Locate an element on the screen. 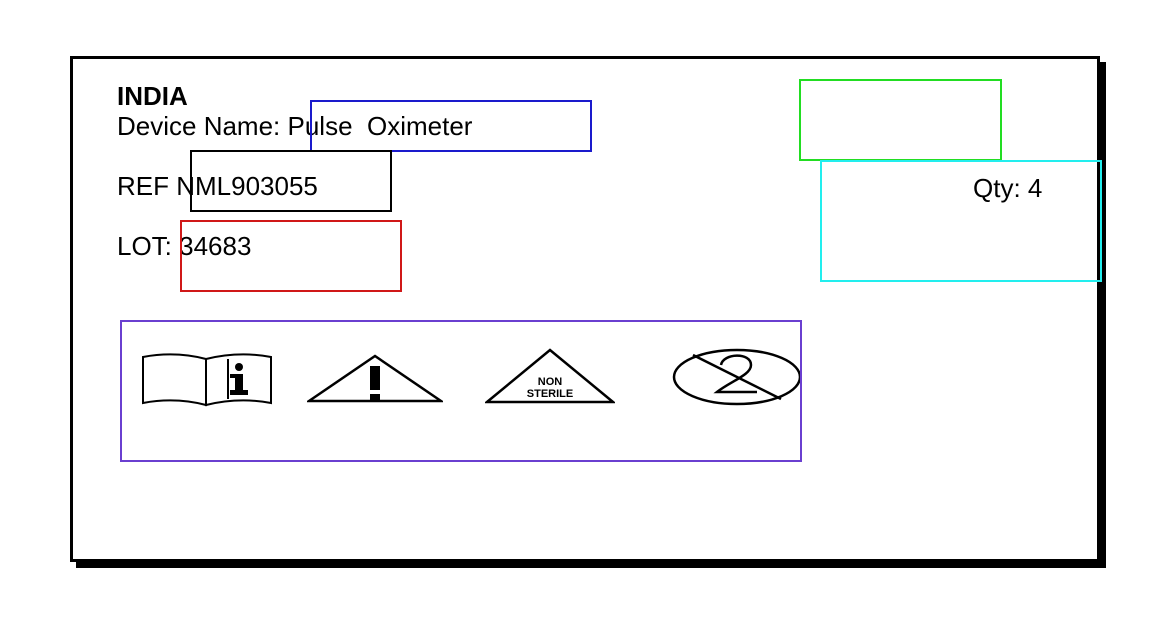 Image resolution: width=1176 pixels, height=624 pixels. non-sterile-icon: NON STERILE is located at coordinates (550, 376).